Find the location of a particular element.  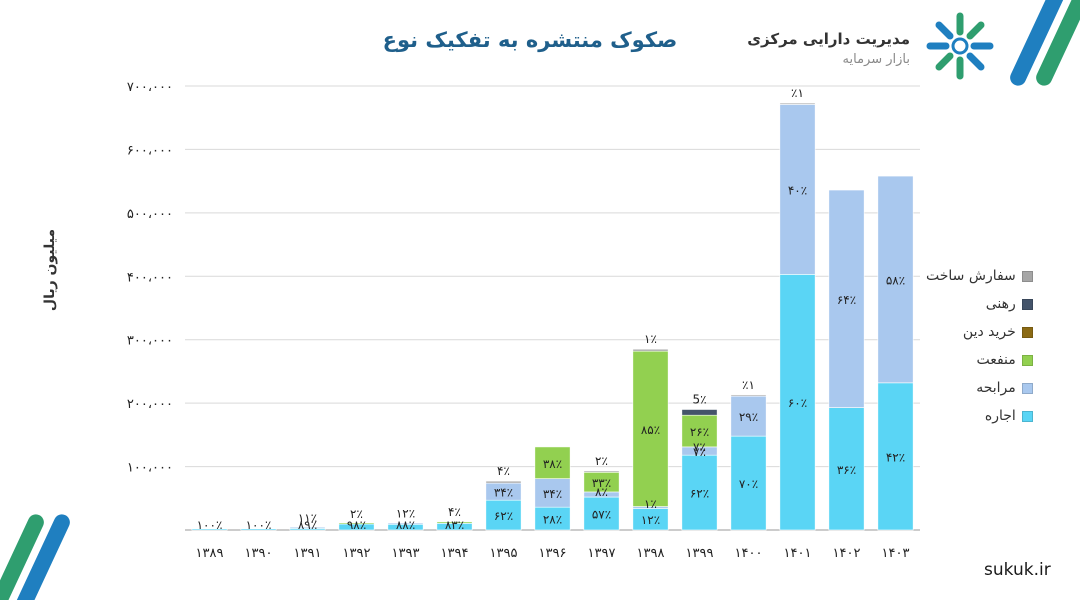

legend-label: خرید دین is located at coordinates (989, 332).